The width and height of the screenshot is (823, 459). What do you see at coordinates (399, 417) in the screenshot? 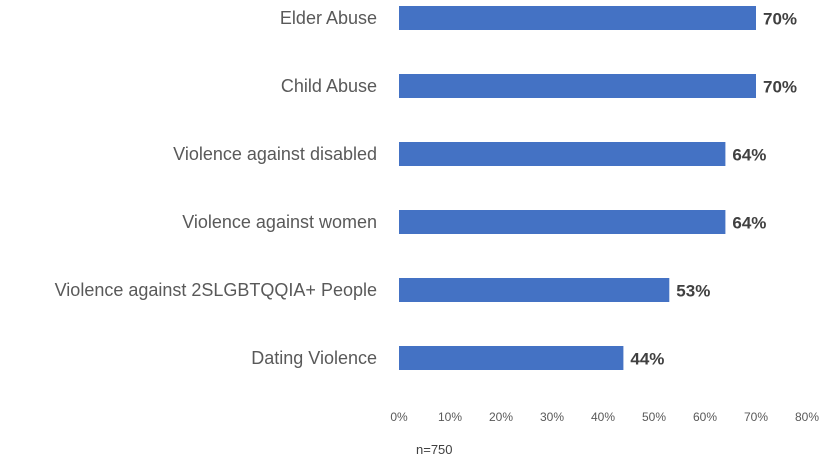
I see `x-tick-label: 0%` at bounding box center [399, 417].